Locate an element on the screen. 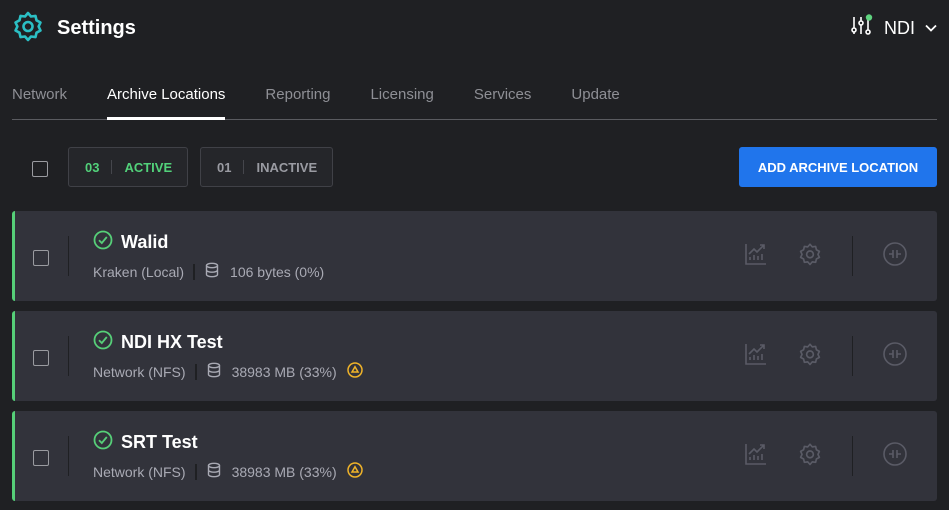  page-title: Settings is located at coordinates (96, 27).